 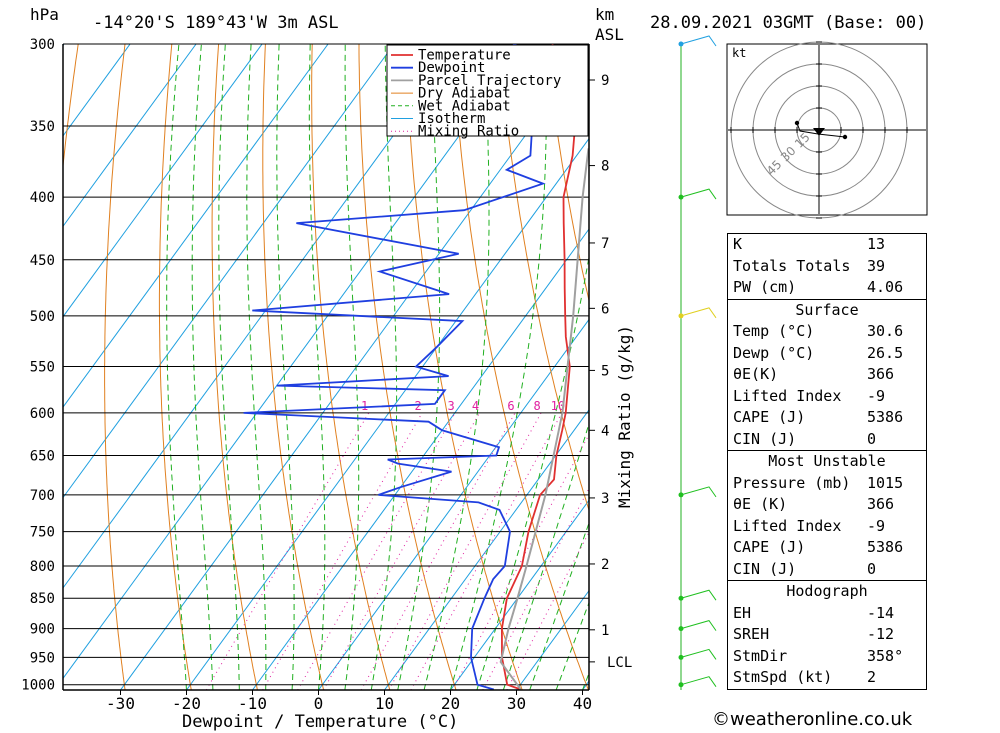 I want to click on datetime-title: 28.09.2021 03GMT (Base: 00), so click(x=788, y=23).